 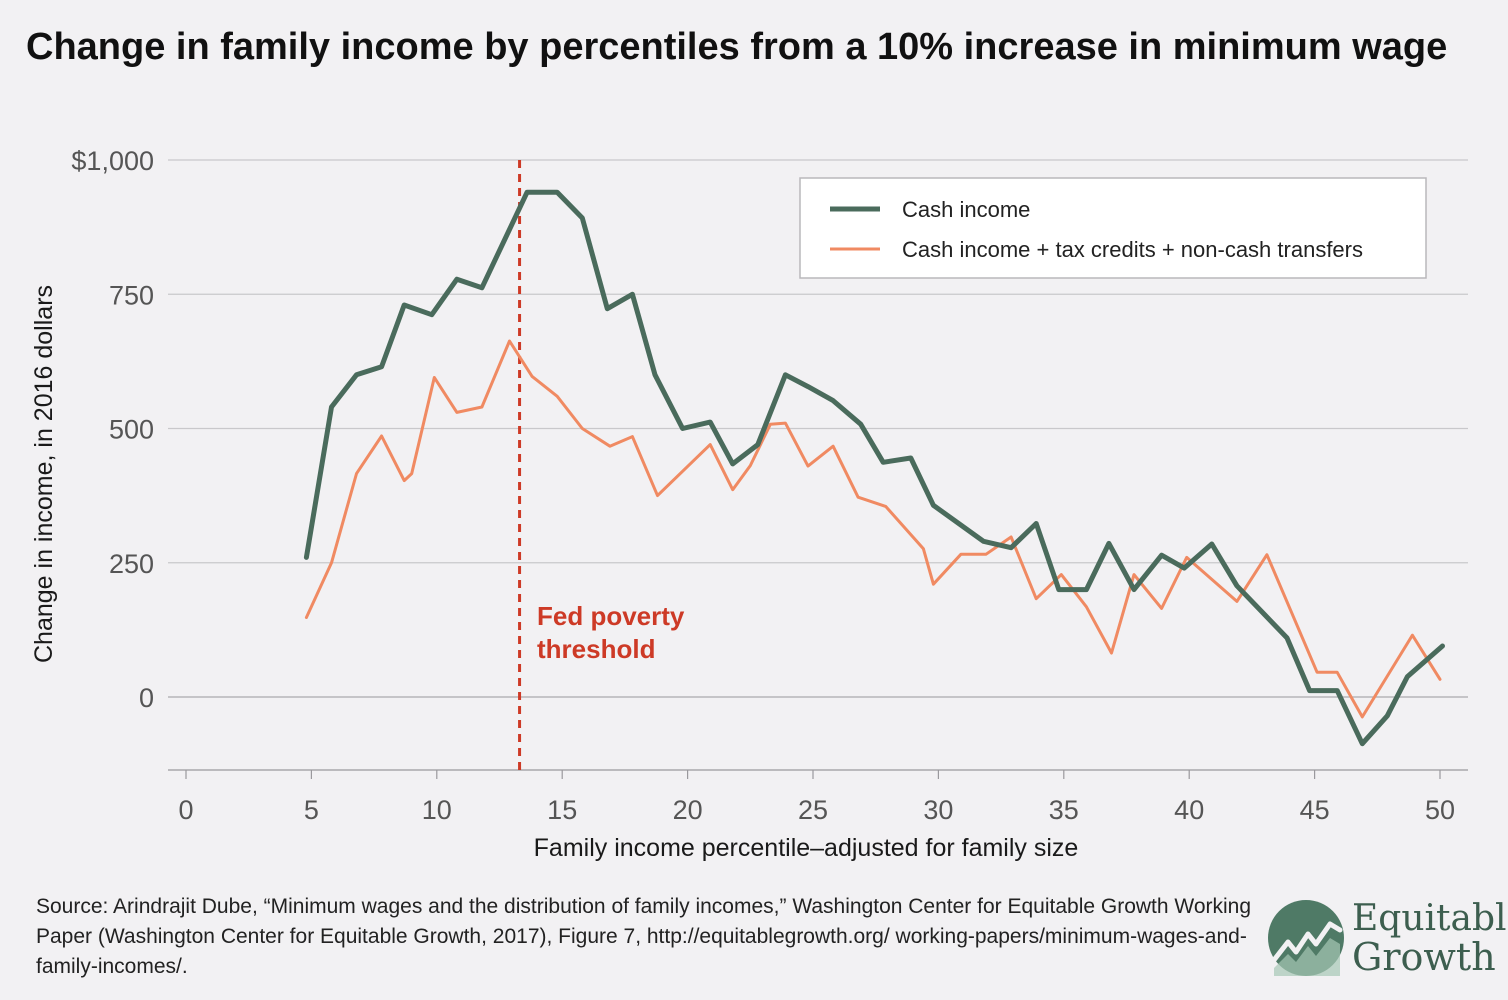 I want to click on x-tick-label: 0, so click(x=185, y=810).